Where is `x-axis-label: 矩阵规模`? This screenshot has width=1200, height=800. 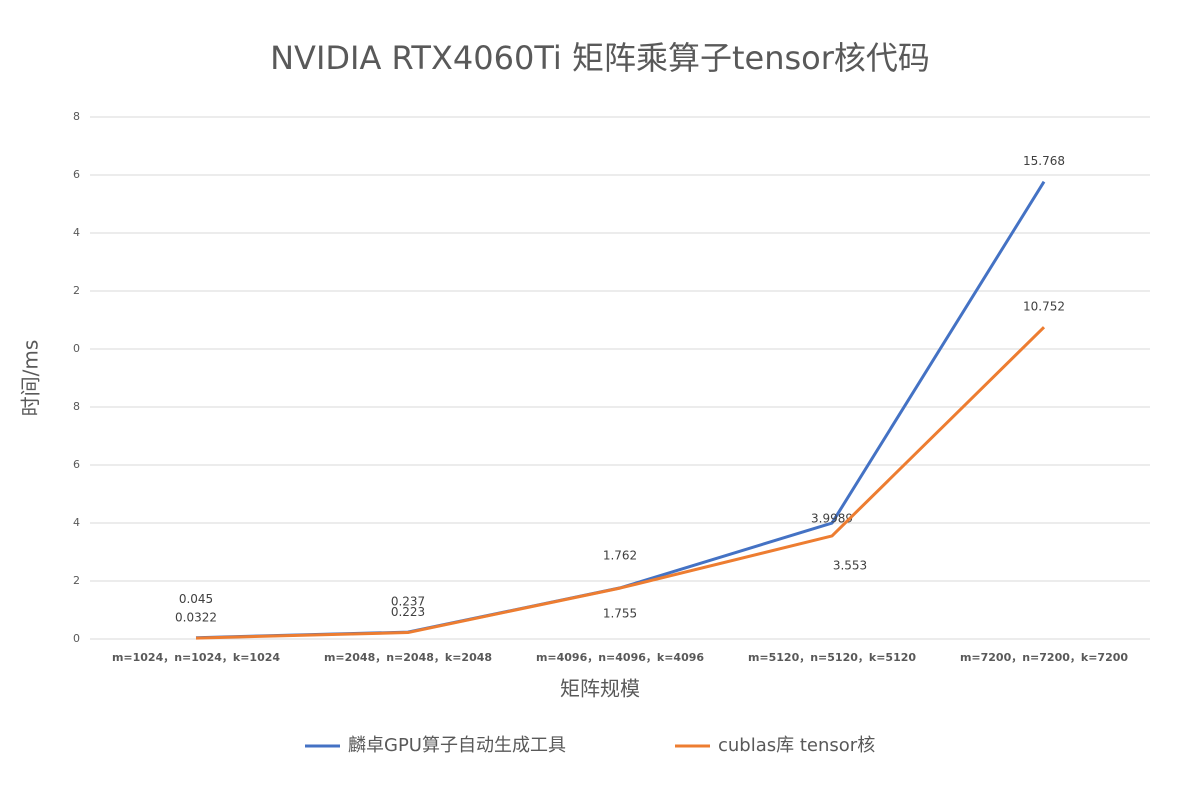
x-axis-label: 矩阵规模 is located at coordinates (600, 689).